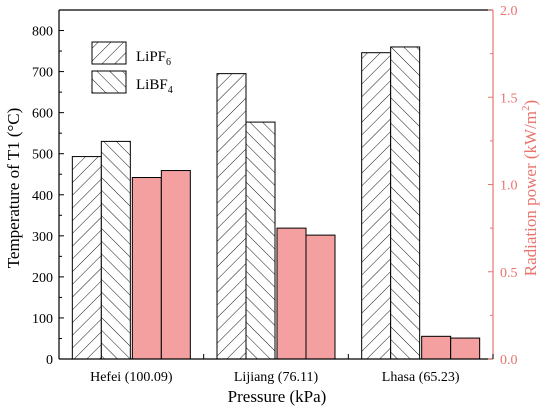 This screenshot has width=550, height=415. What do you see at coordinates (42, 237) in the screenshot?
I see `left-tick-label: 300` at bounding box center [42, 237].